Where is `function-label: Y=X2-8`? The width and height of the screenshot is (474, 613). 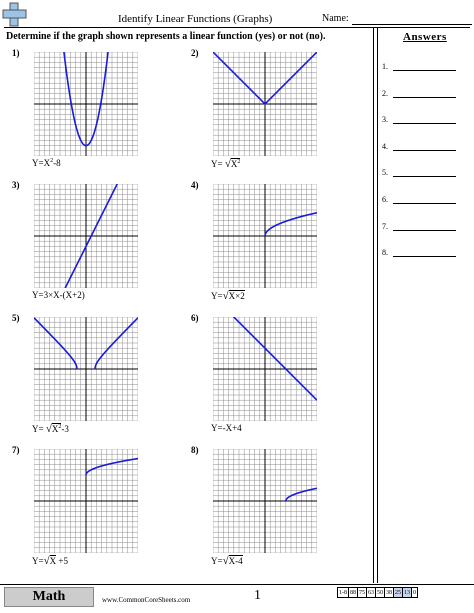 function-label: Y=X2-8 is located at coordinates (46, 163).